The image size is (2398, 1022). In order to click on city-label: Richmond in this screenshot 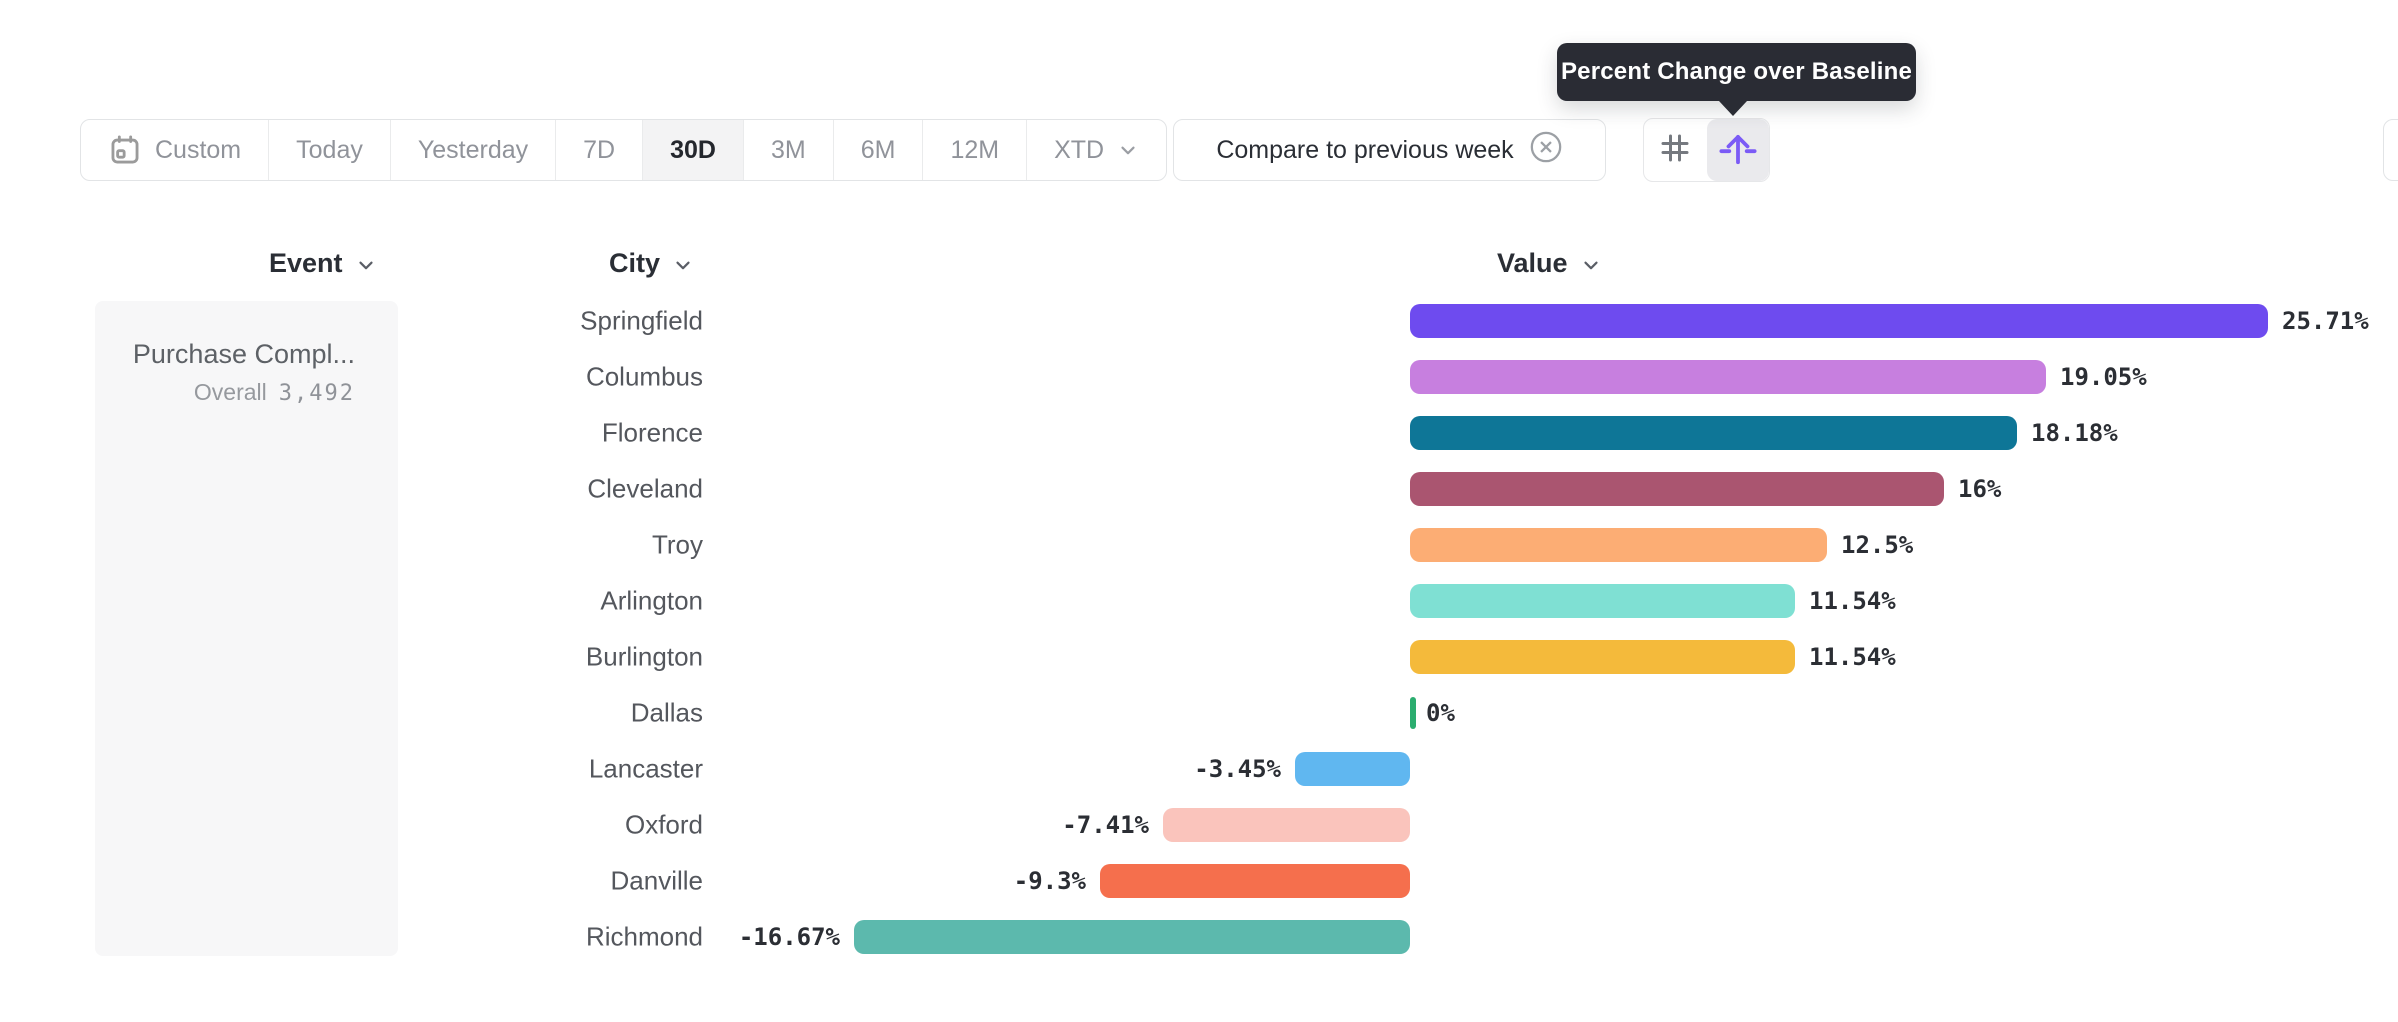, I will do `click(644, 936)`.